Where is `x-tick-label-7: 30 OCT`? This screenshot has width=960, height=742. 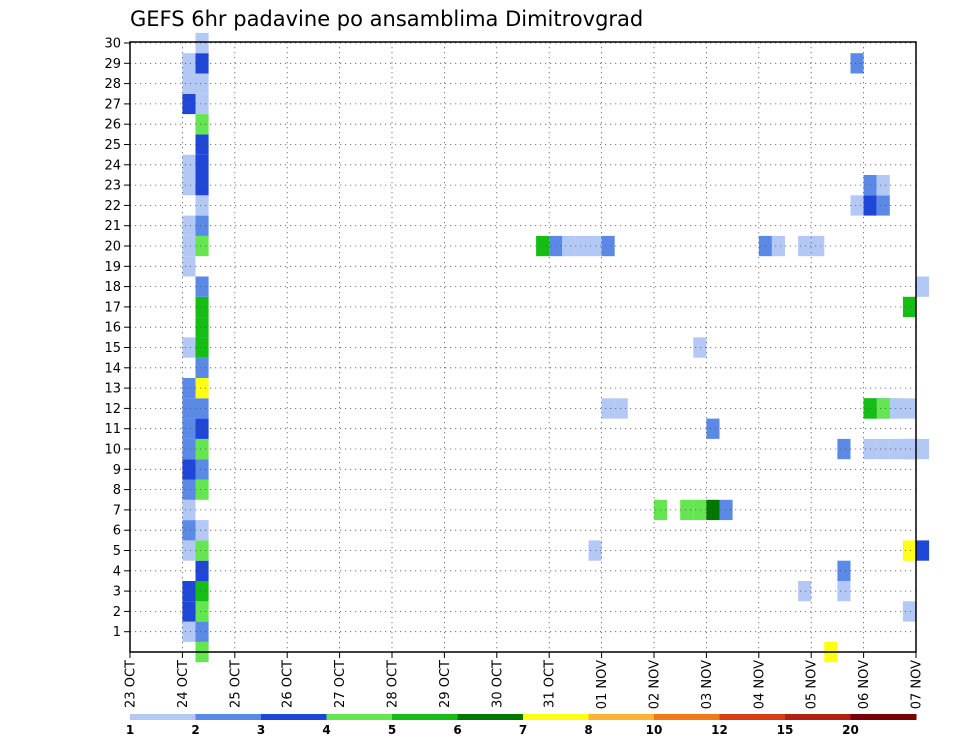 x-tick-label-7: 30 OCT is located at coordinates (497, 684).